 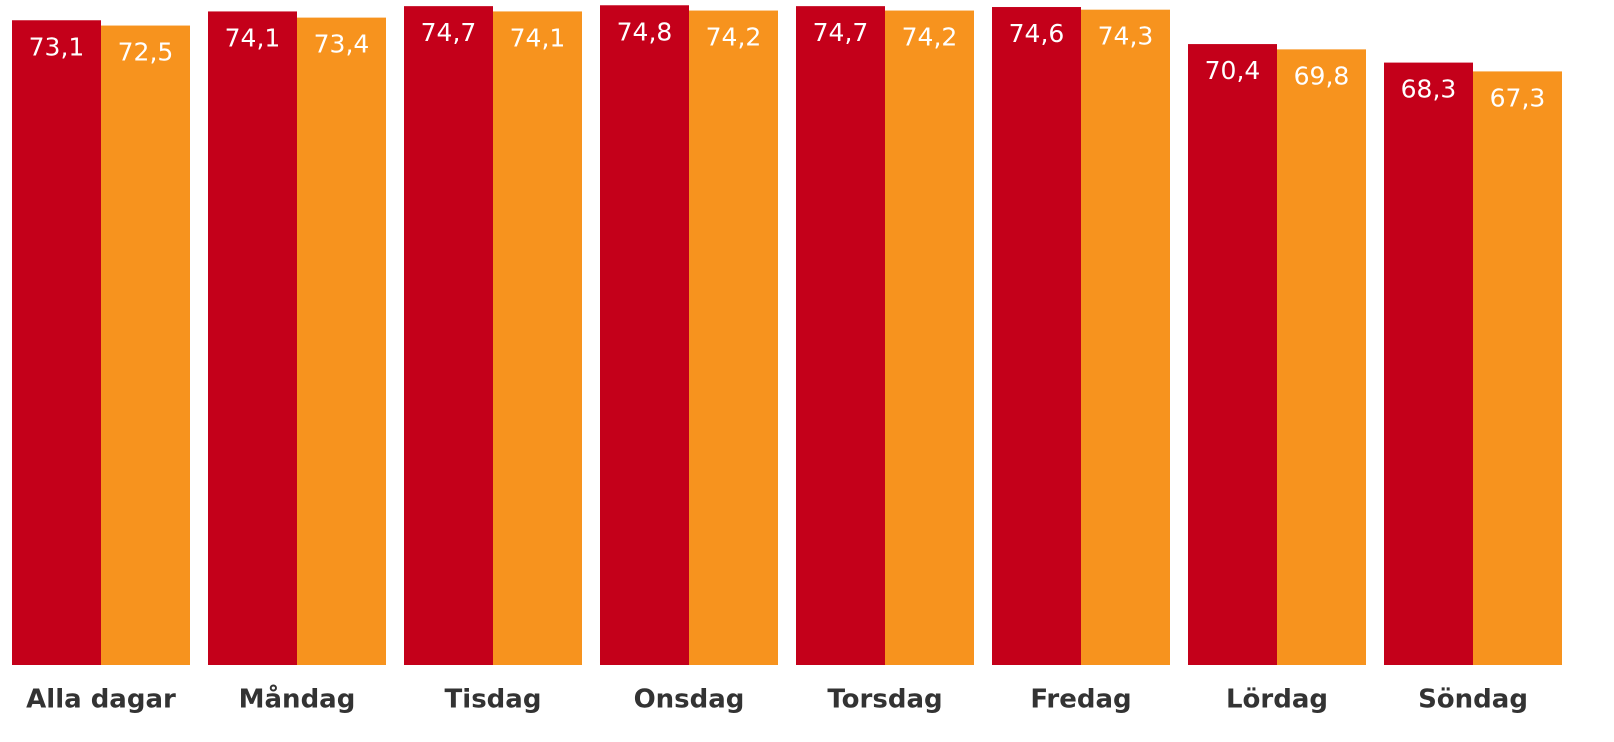 What do you see at coordinates (1080, 700) in the screenshot?
I see `x-tick-label: Fredag` at bounding box center [1080, 700].